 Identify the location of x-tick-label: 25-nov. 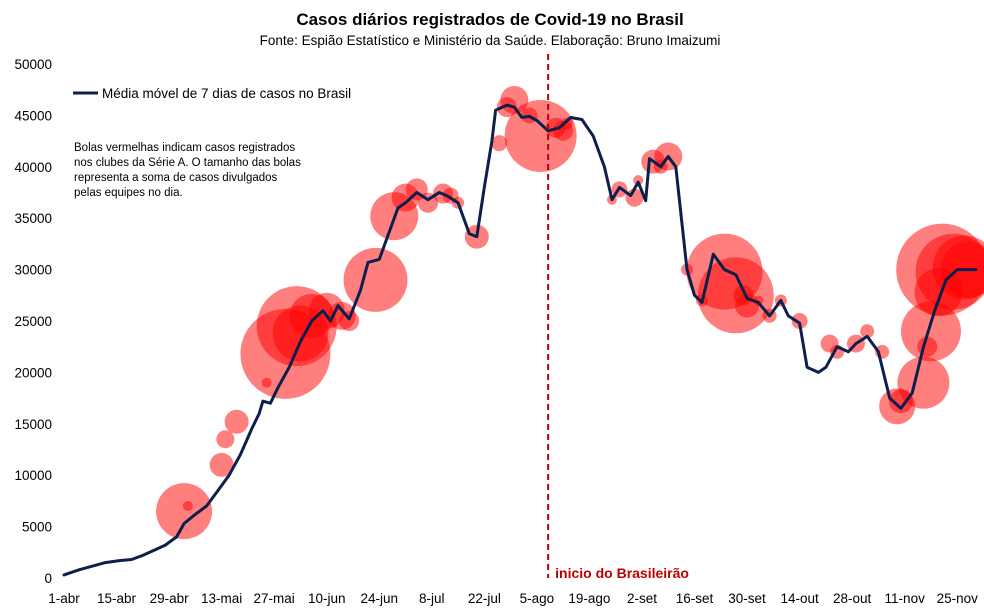
(958, 598).